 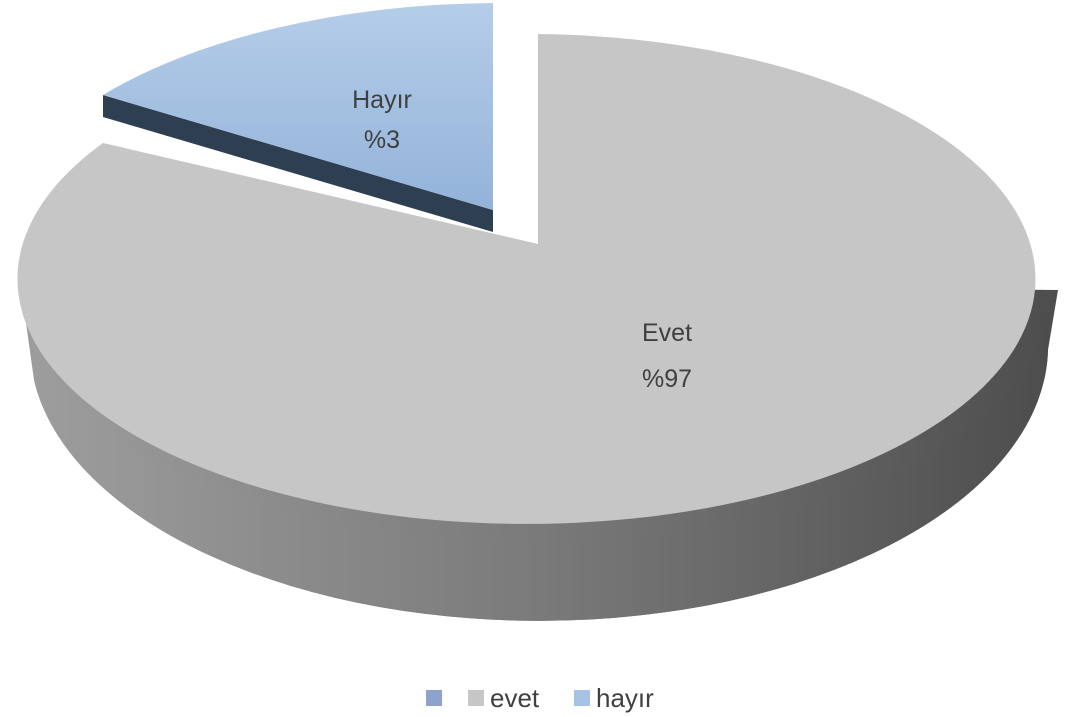 I want to click on slice-label-hayir: Hayır, so click(x=382, y=100).